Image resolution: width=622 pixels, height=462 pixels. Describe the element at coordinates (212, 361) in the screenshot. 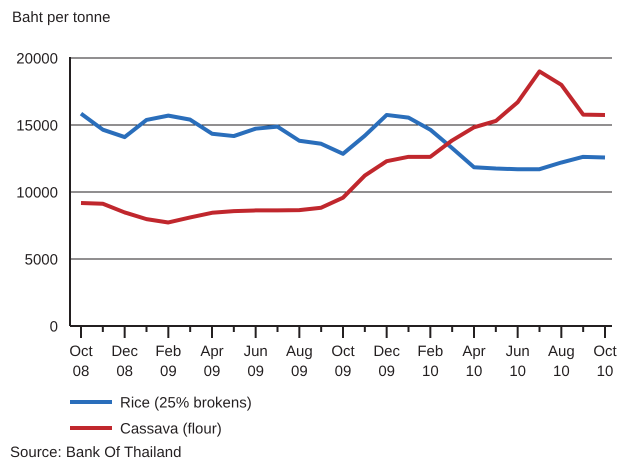

I see `x-tick-label: Apr 09` at that location.